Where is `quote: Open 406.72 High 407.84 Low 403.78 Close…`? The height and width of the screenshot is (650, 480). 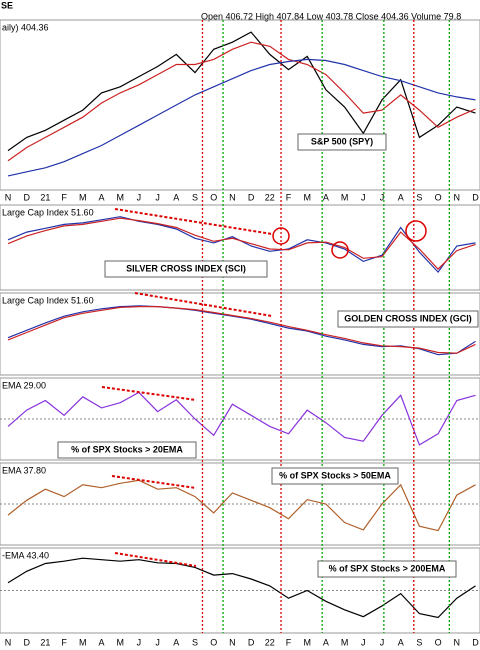
quote: Open 406.72 High 407.84 Low 403.78 Close… is located at coordinates (331, 16).